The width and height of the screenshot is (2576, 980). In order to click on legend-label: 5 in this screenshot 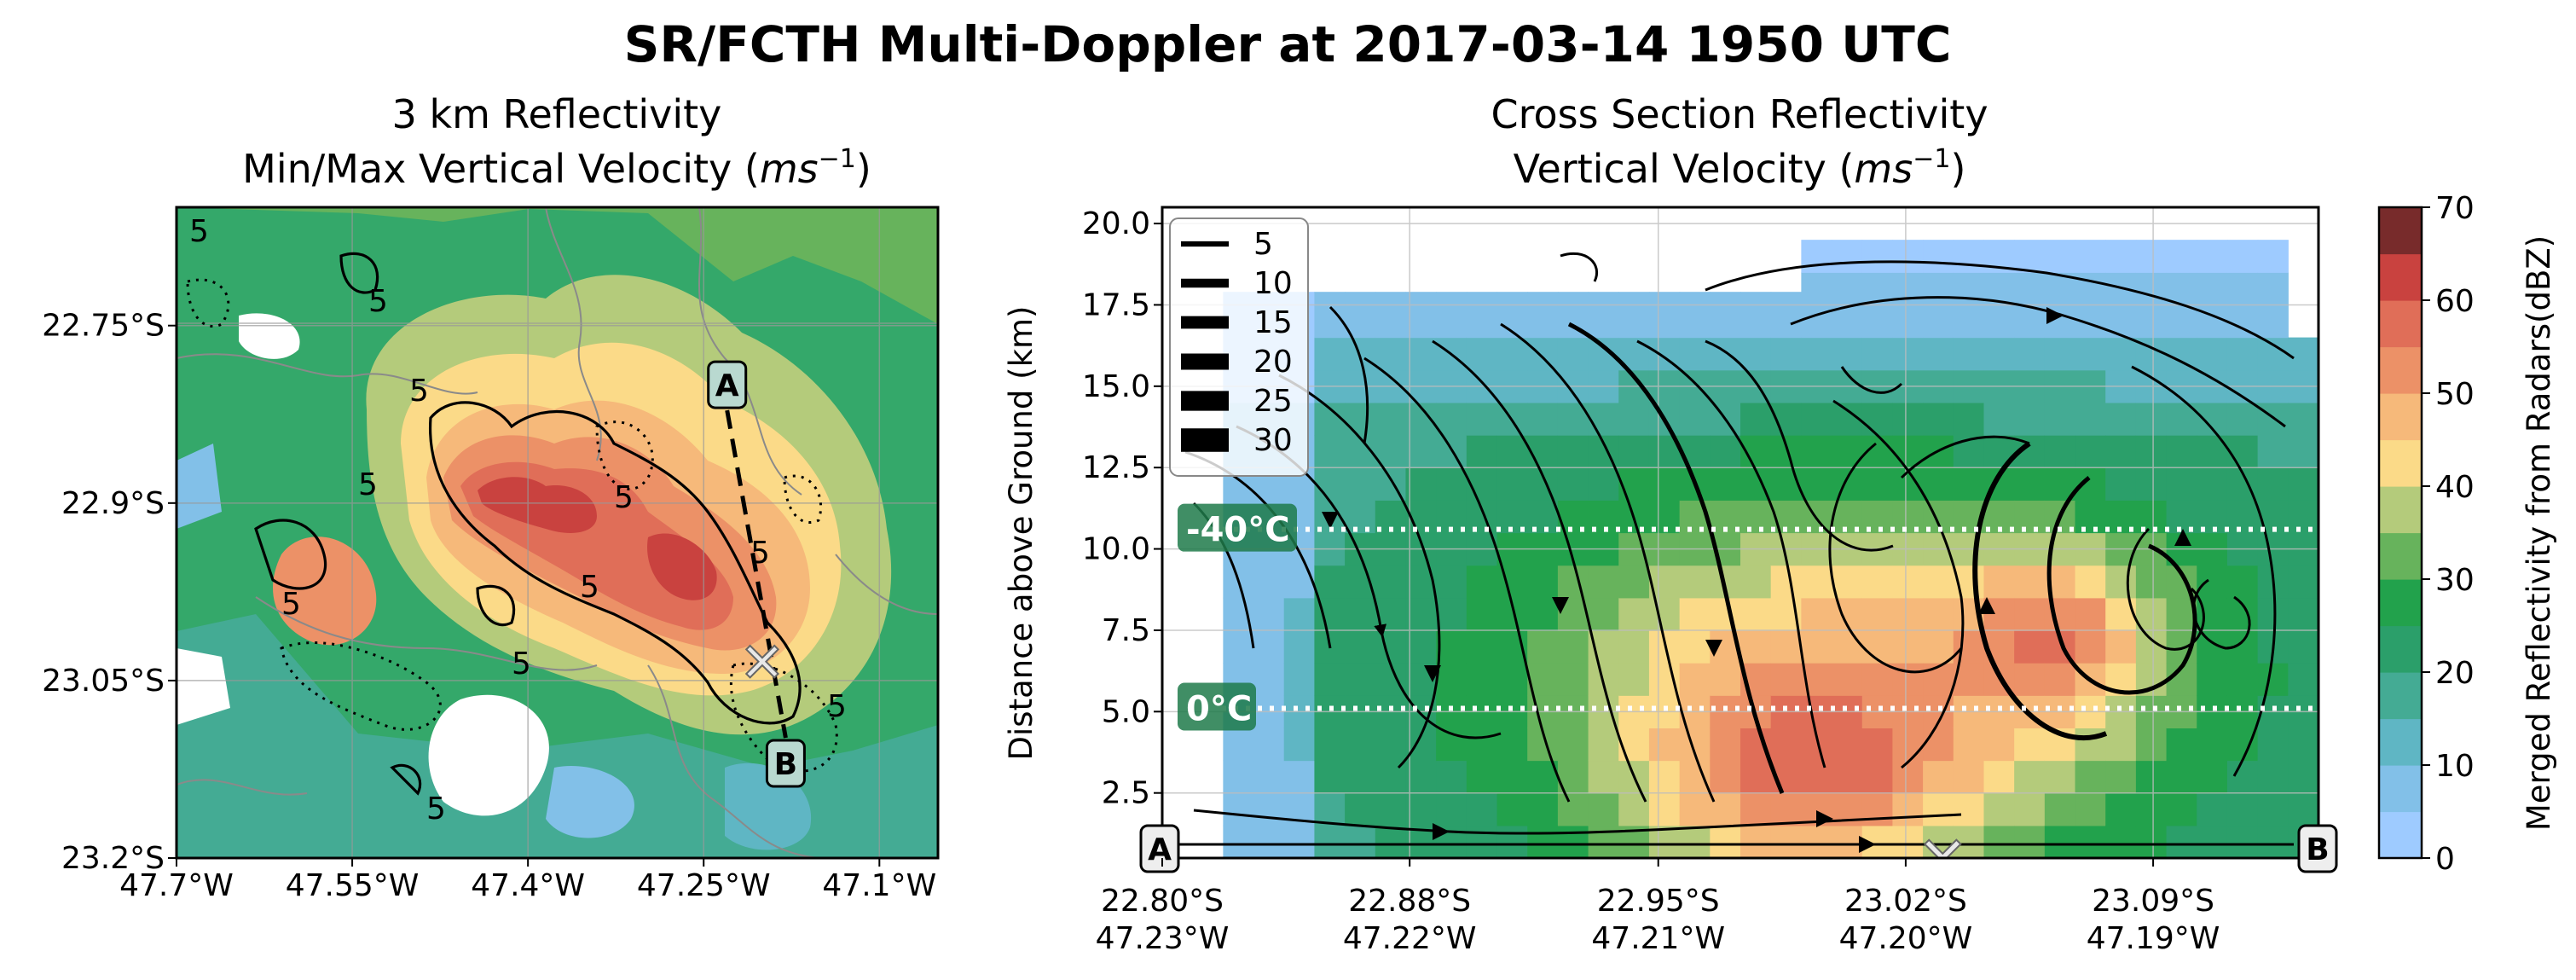, I will do `click(1263, 244)`.